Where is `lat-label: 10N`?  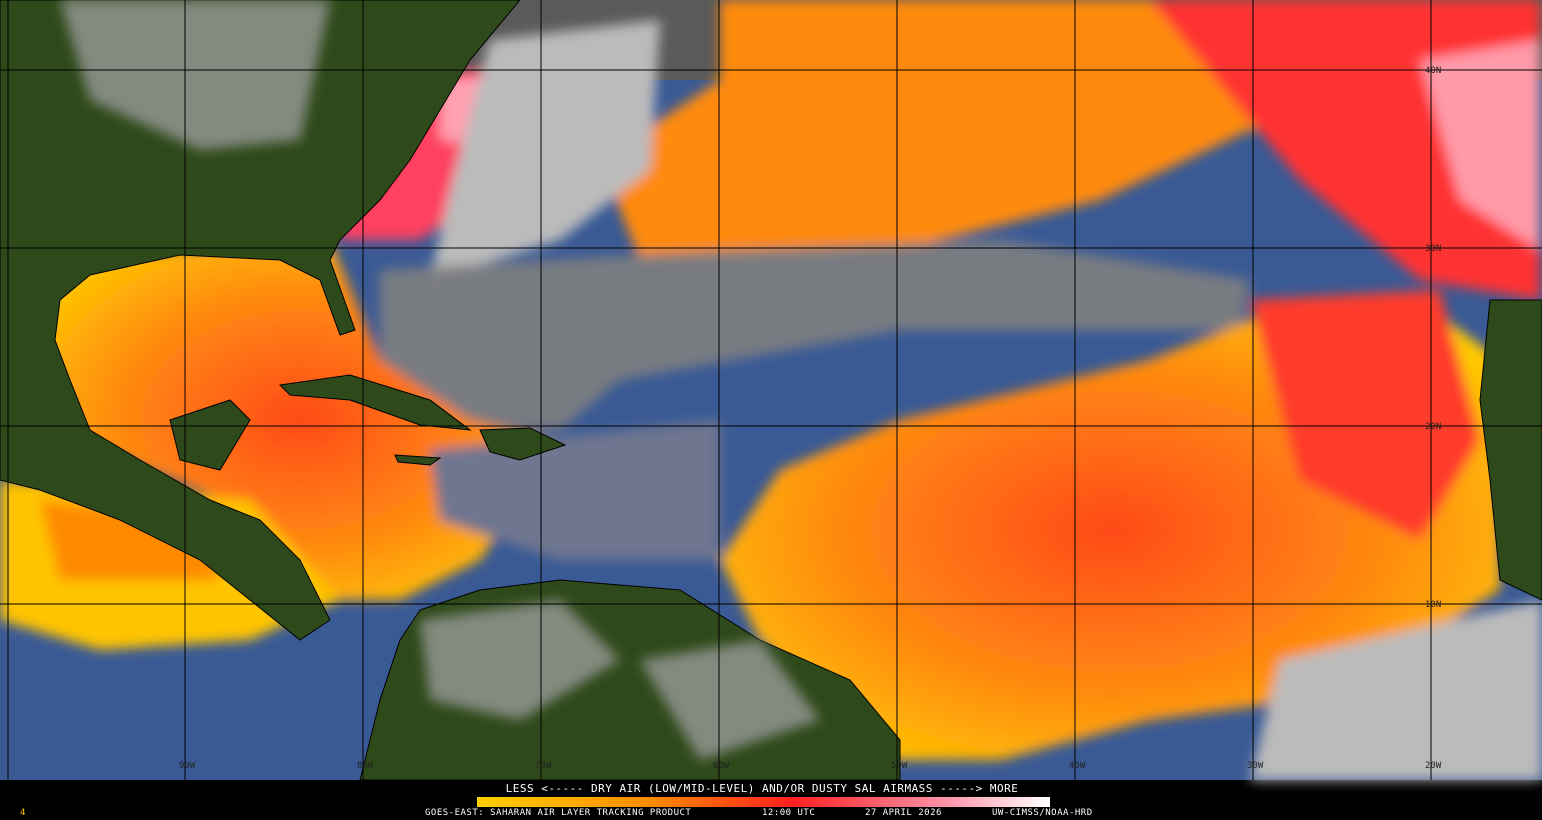 lat-label: 10N is located at coordinates (1433, 605).